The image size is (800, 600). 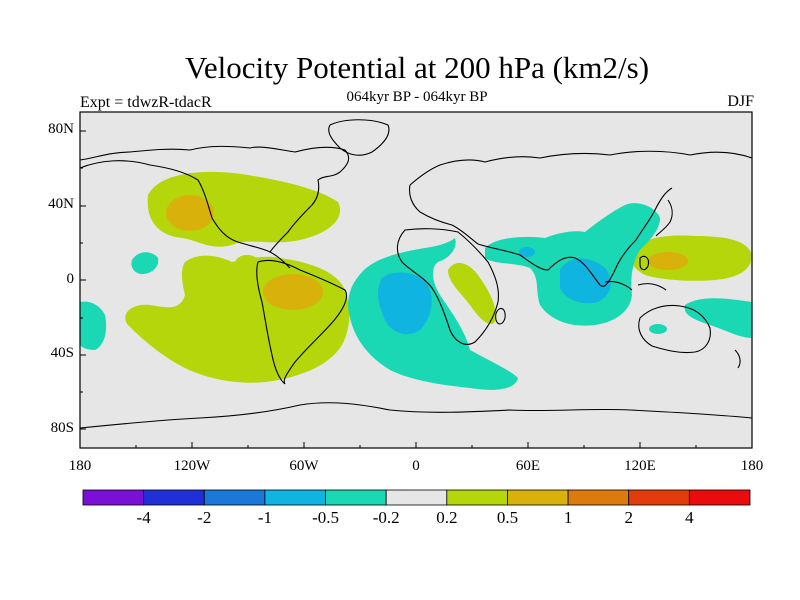 What do you see at coordinates (568, 517) in the screenshot?
I see `colorbar-label: 1` at bounding box center [568, 517].